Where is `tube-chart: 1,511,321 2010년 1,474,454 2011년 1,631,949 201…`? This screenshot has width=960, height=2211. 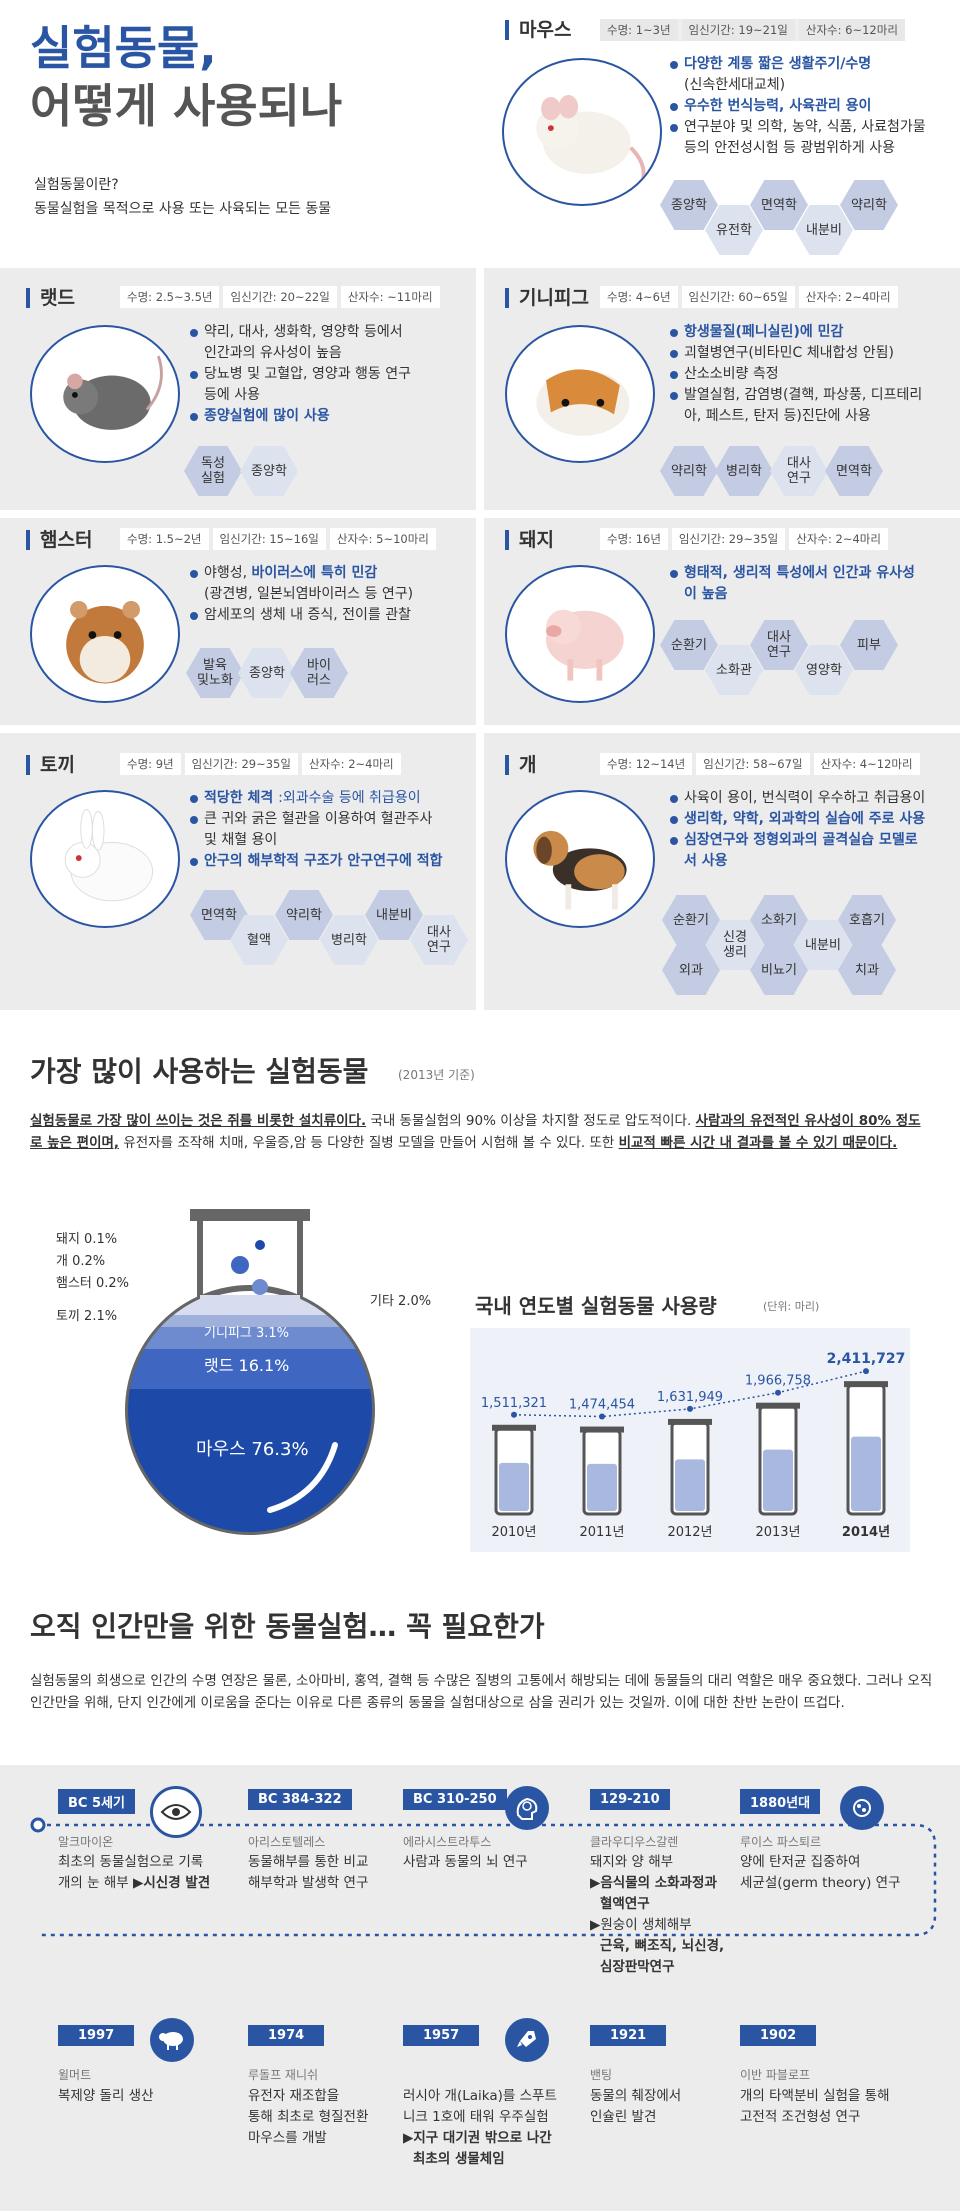 tube-chart: 1,511,321 2010년 1,474,454 2011년 1,631,949 201… is located at coordinates (690, 1440).